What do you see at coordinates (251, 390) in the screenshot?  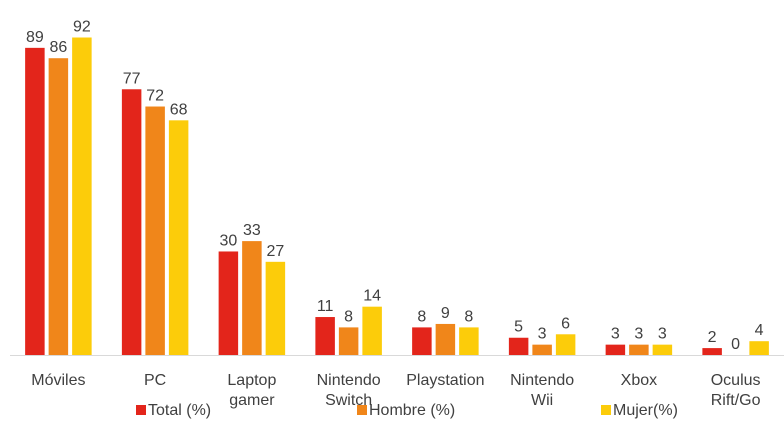 I see `category-label-laptop-gamer: Laptop gamer` at bounding box center [251, 390].